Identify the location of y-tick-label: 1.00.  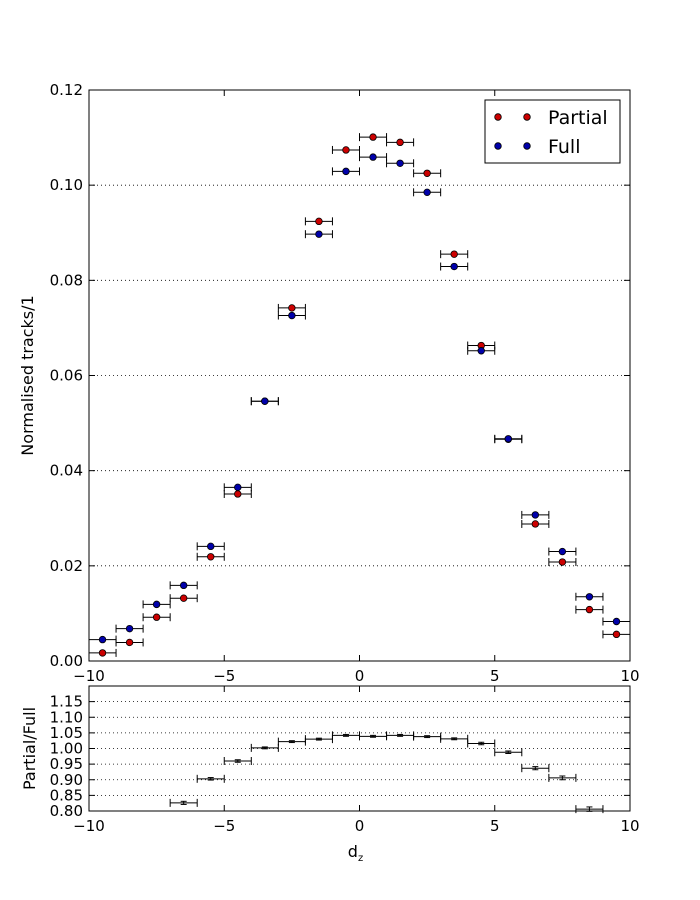
(66, 749).